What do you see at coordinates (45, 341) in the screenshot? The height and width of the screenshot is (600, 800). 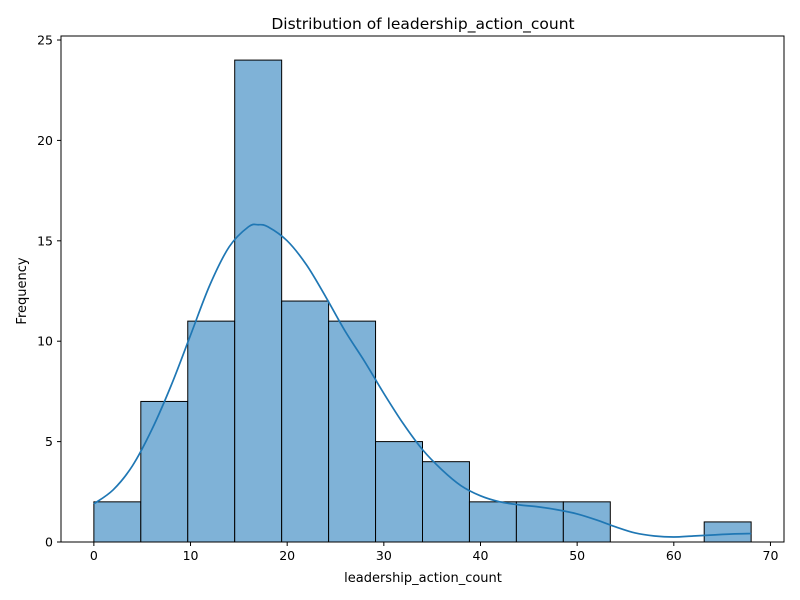 I see `y-tick-label: 10` at bounding box center [45, 341].